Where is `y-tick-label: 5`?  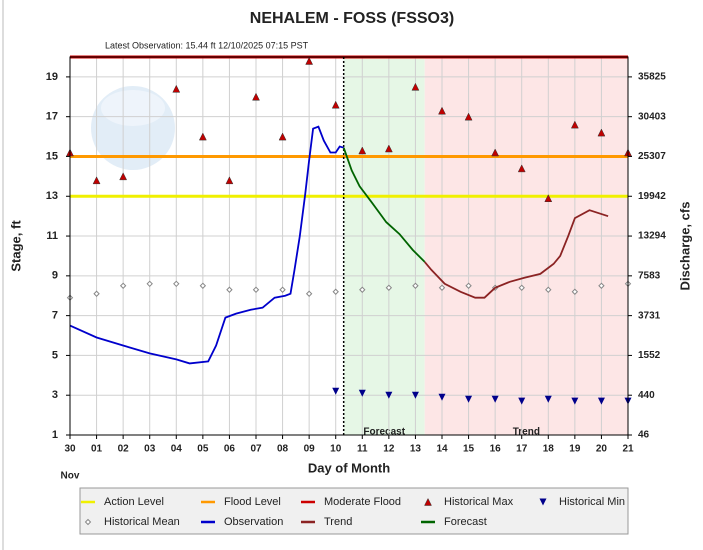
y-tick-label: 5 is located at coordinates (55, 355).